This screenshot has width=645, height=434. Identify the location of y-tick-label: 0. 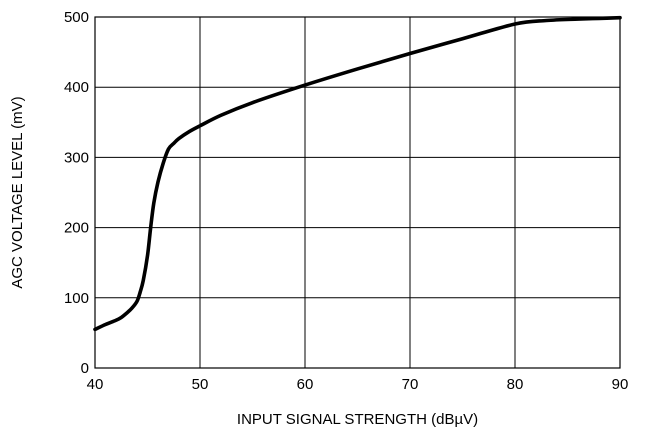
(85, 368).